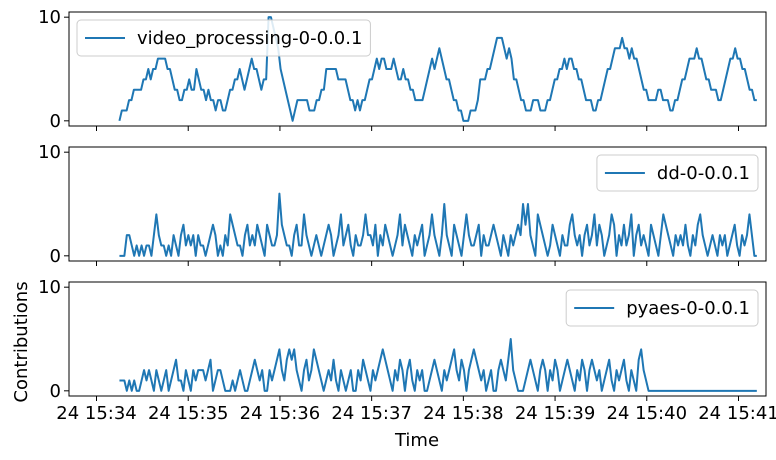 This screenshot has height=460, width=776. I want to click on legend: video_processing-0-0.0.1, so click(223, 38).